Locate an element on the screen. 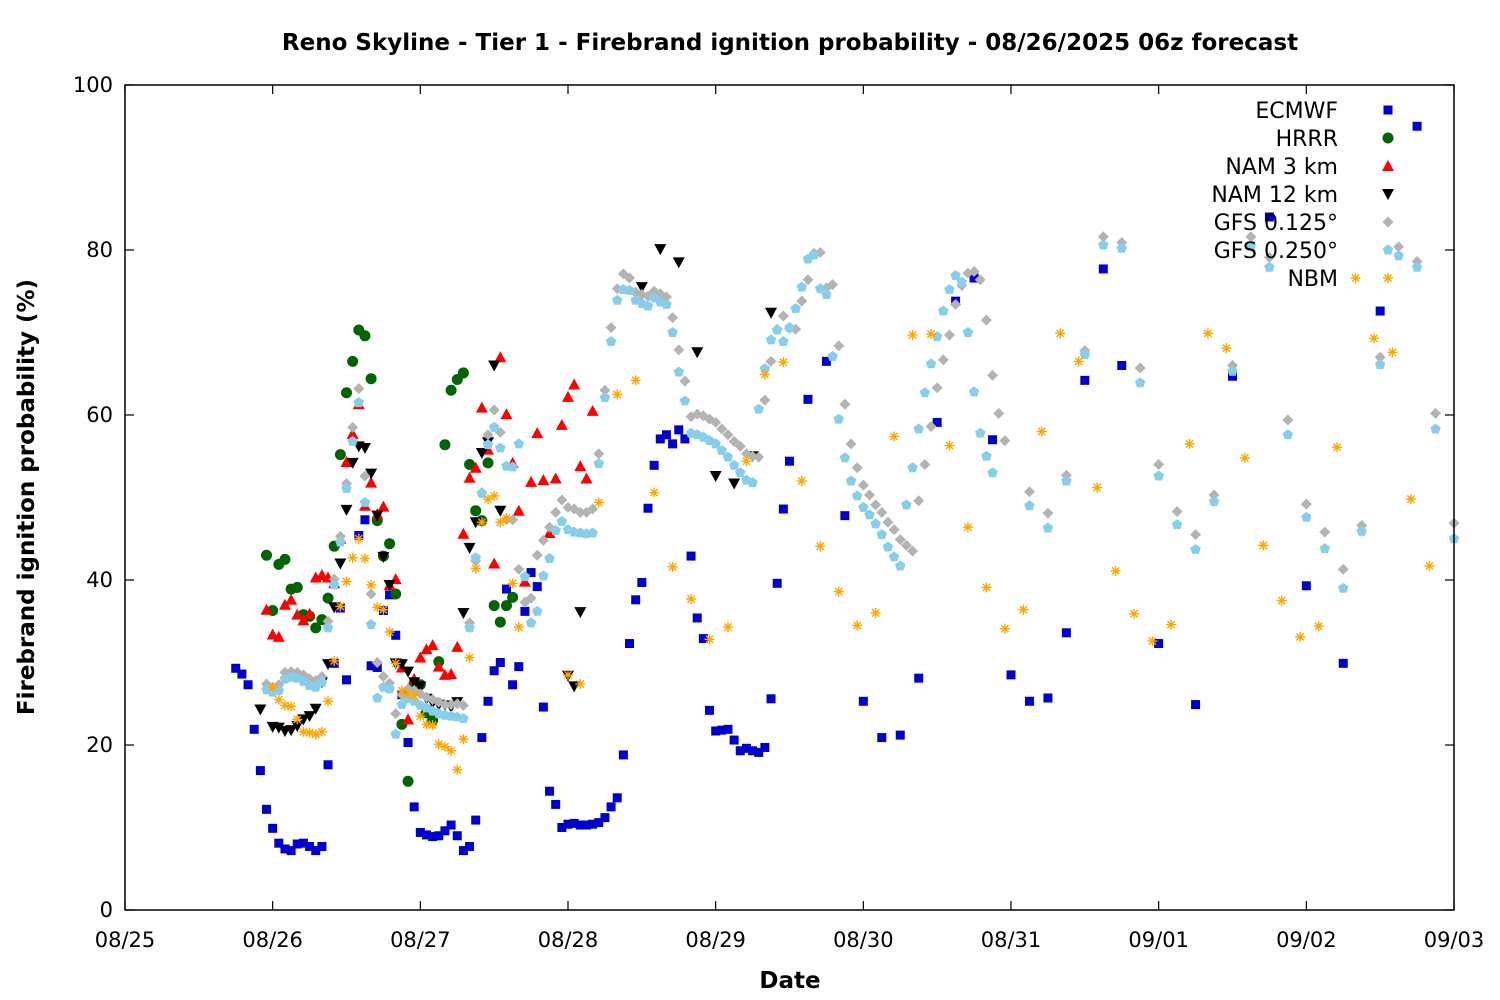 This screenshot has height=1000, width=1500. y-tick-label: 0 is located at coordinates (106, 910).